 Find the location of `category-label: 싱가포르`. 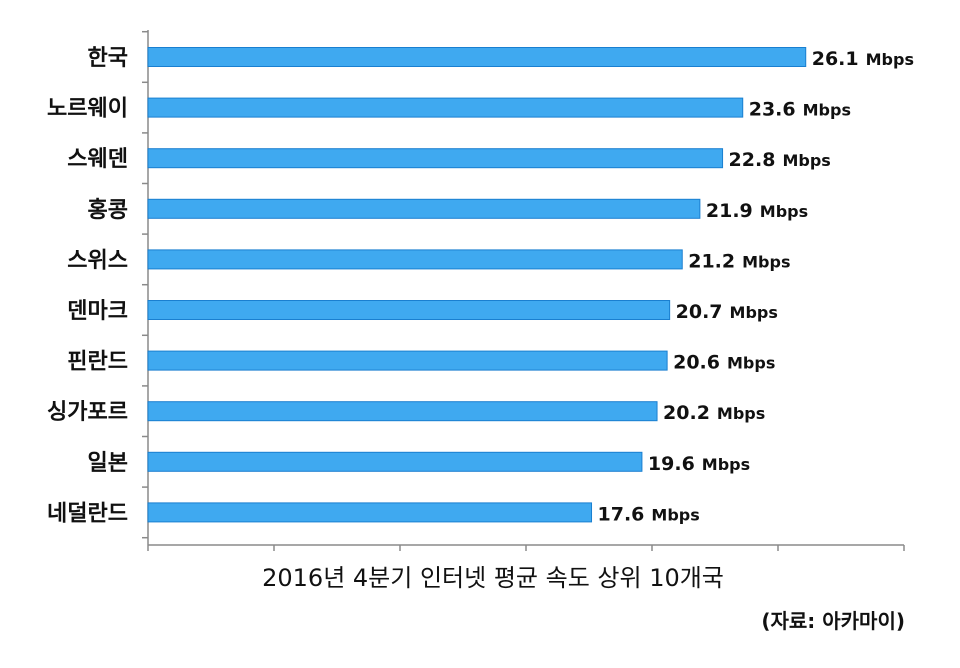

category-label: 싱가포르 is located at coordinates (87, 412).